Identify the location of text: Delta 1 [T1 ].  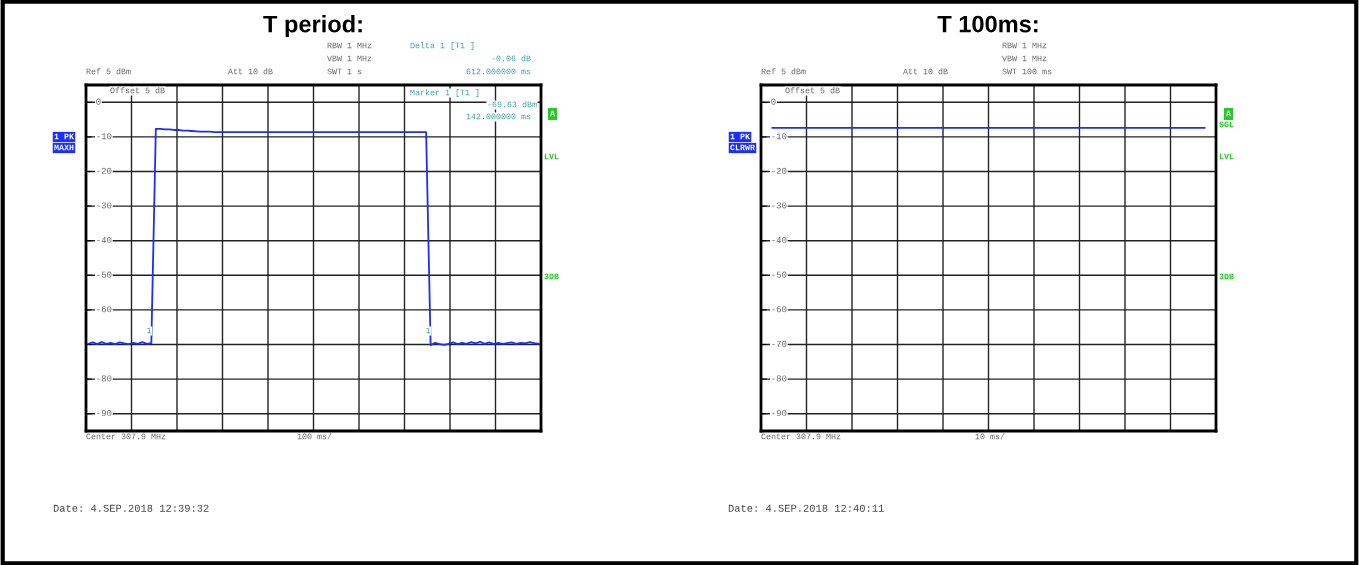
(442, 46).